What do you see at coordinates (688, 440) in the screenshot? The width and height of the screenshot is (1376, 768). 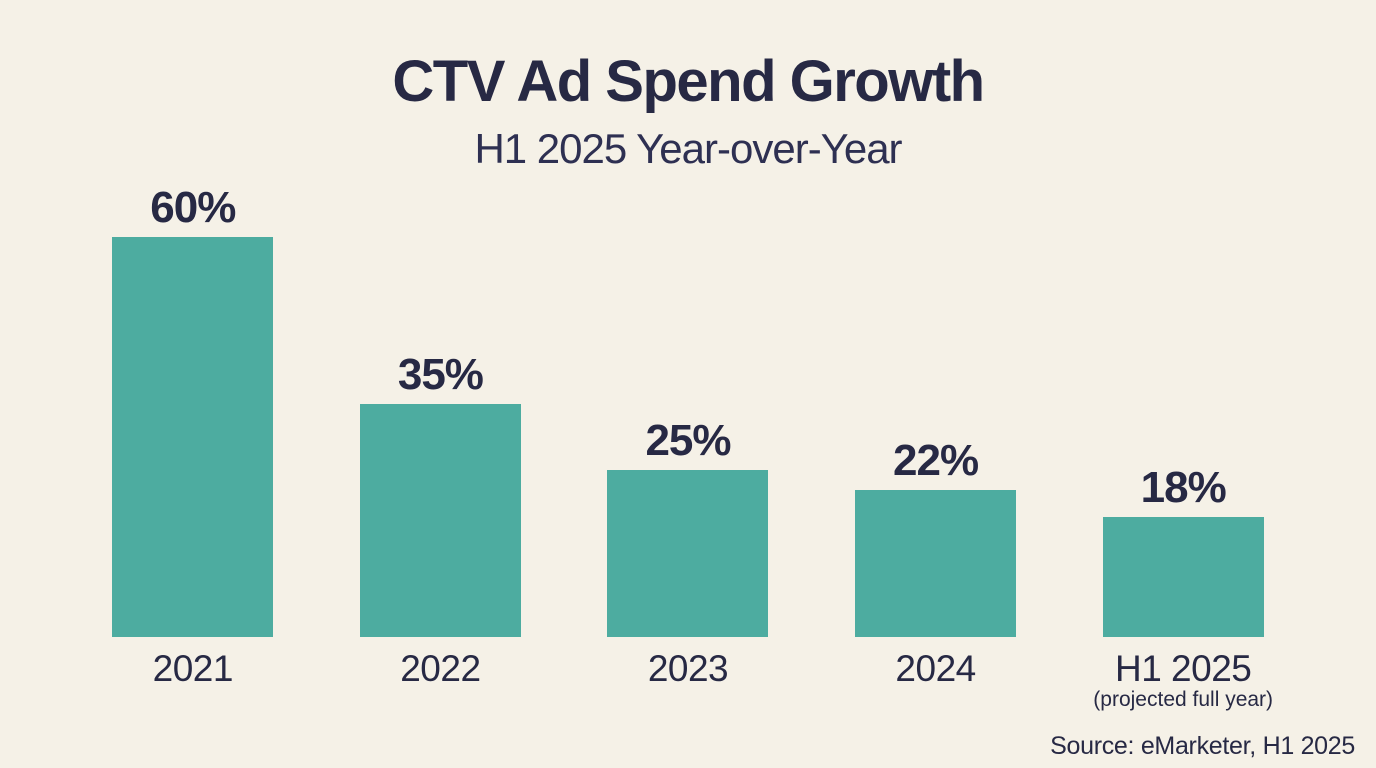 I see `value-label: 25%` at bounding box center [688, 440].